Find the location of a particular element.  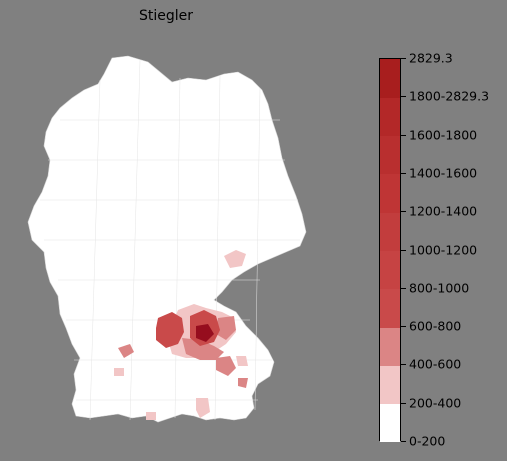

colorbar-tick-label: 0-200 is located at coordinates (427, 441).